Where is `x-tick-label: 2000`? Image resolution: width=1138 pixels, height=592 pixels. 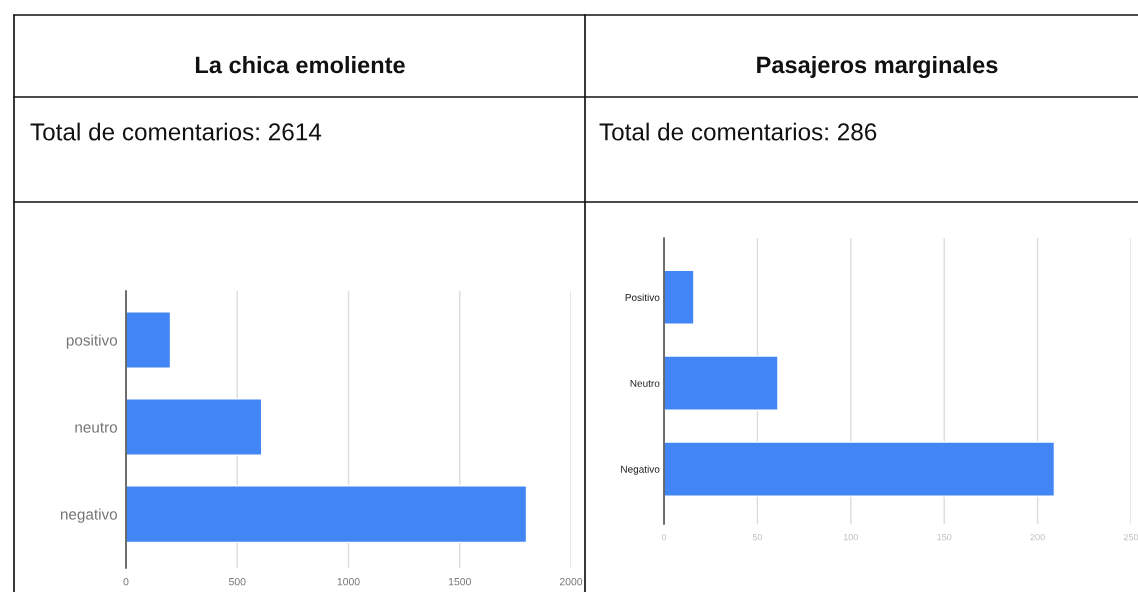
x-tick-label: 2000 is located at coordinates (571, 582).